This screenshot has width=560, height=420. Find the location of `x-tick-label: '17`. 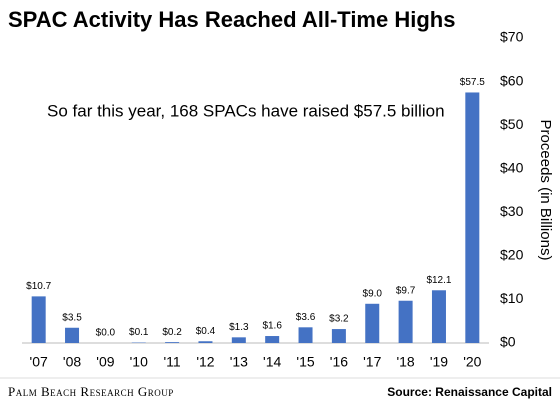

x-tick-label: '17 is located at coordinates (372, 362).